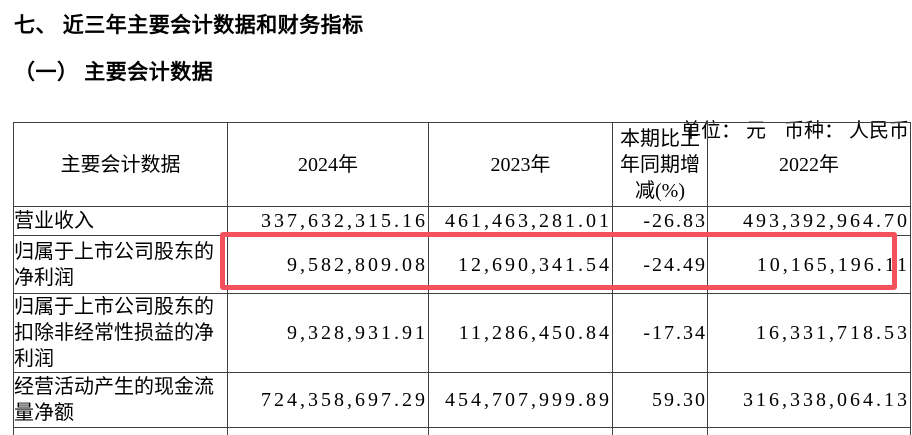  What do you see at coordinates (328, 400) in the screenshot?
I see `value-2024: 724,358,697.29` at bounding box center [328, 400].